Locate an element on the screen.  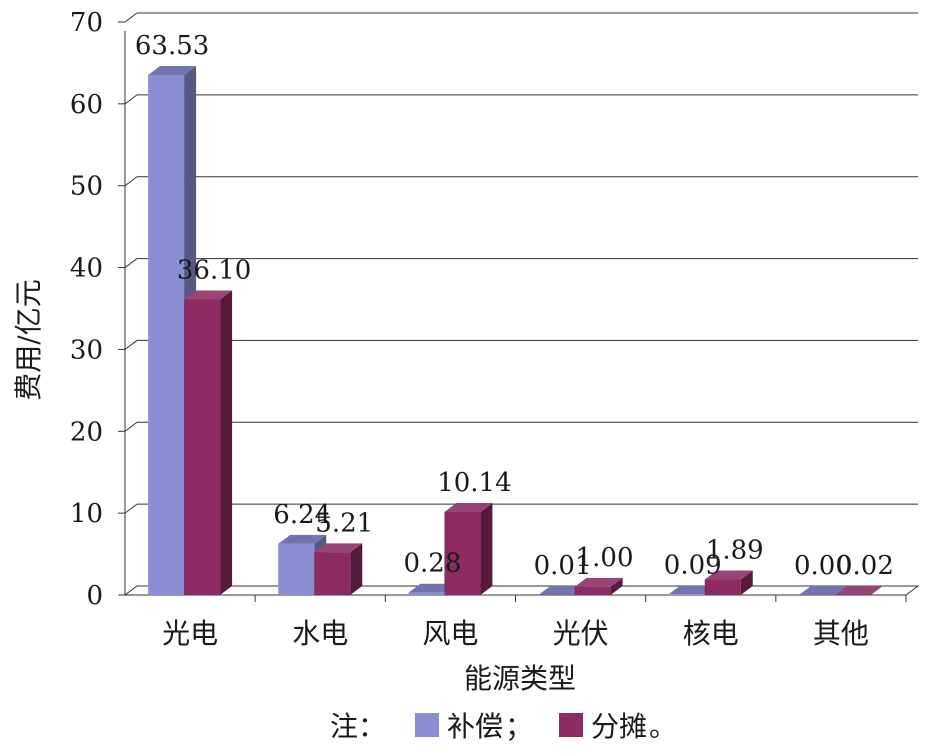
y-tick-label: 60 is located at coordinates (86, 105).